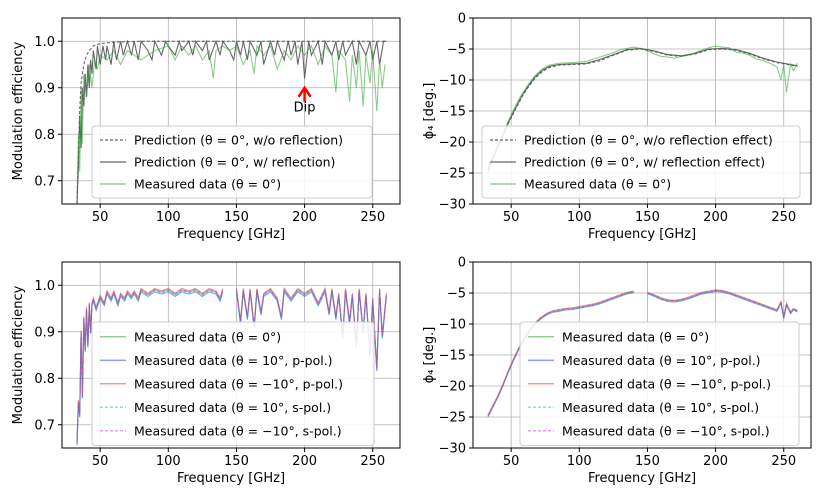  I want to click on legend-entry: Prediction (θ = 0°, w/o reflection), so click(238, 140).